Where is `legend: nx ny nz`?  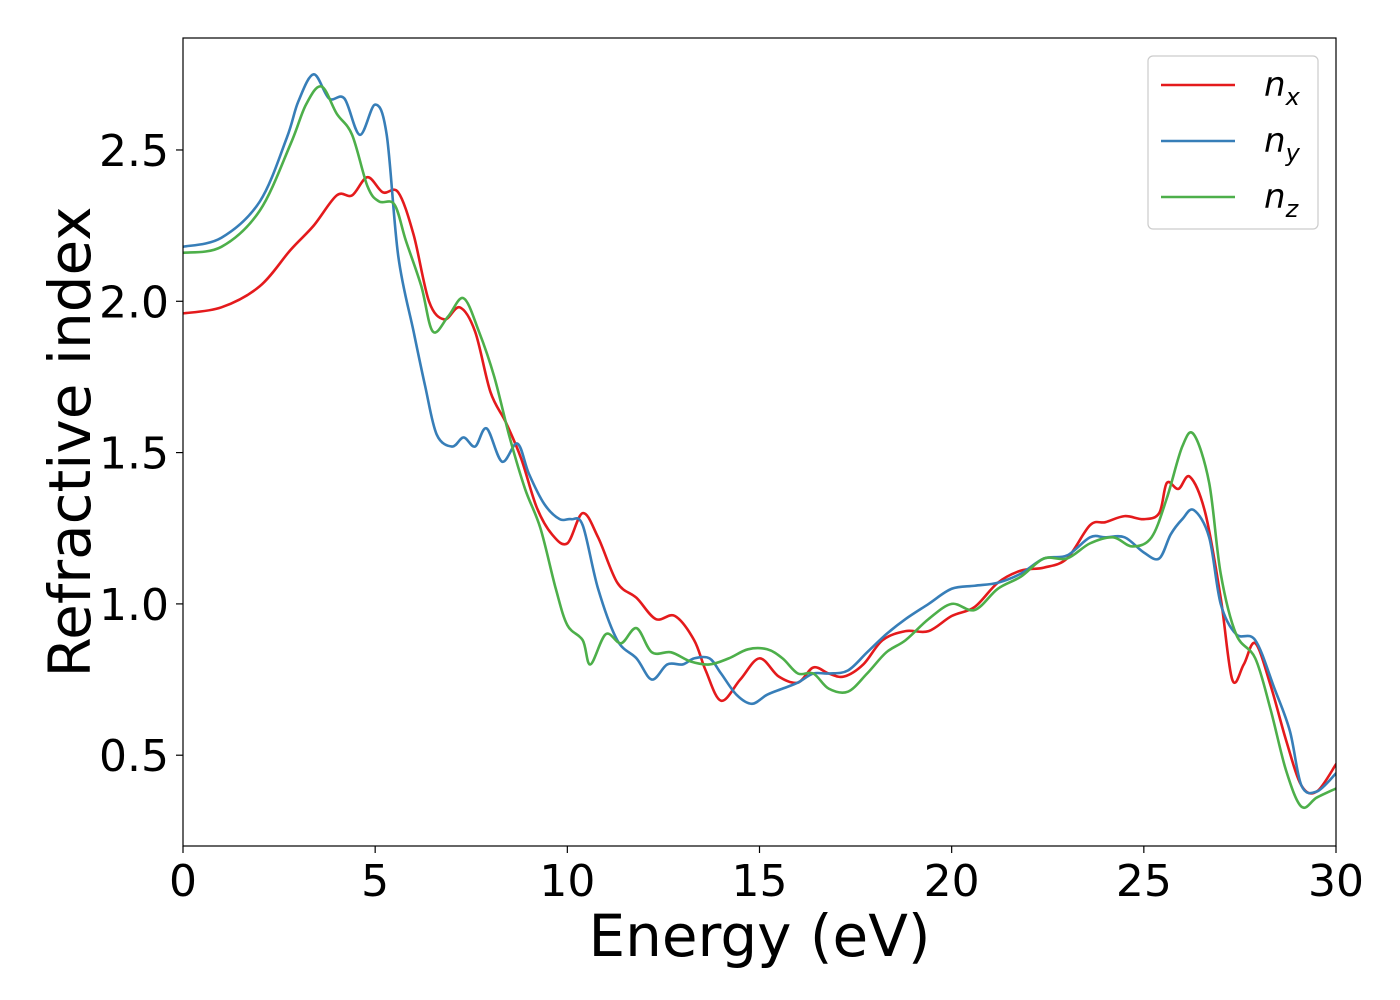 legend: nx ny nz is located at coordinates (1233, 142).